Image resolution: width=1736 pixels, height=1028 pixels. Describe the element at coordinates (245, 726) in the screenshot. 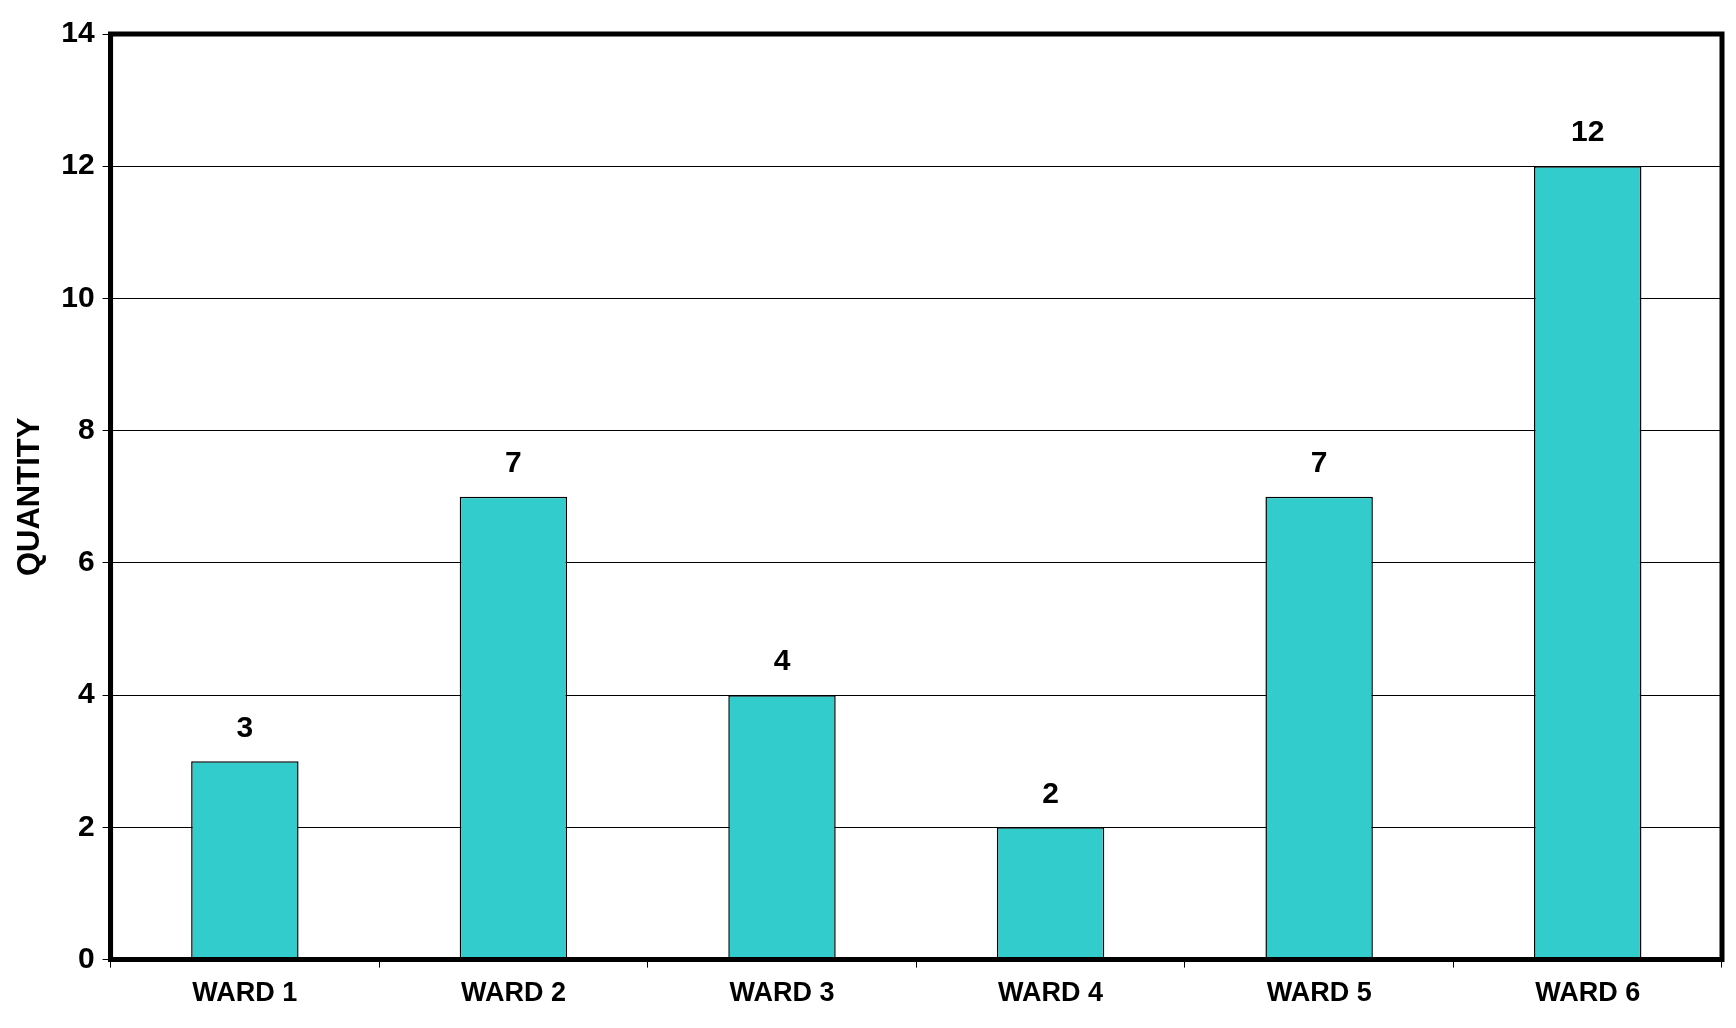

I see `data-label: 3` at that location.